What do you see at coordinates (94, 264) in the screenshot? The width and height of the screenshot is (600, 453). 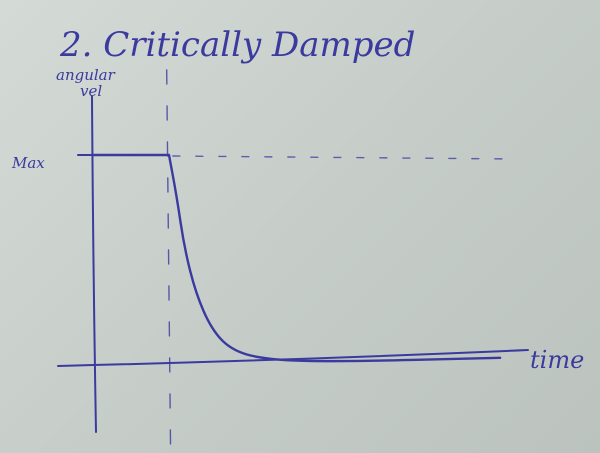 I see `y-axis-line` at bounding box center [94, 264].